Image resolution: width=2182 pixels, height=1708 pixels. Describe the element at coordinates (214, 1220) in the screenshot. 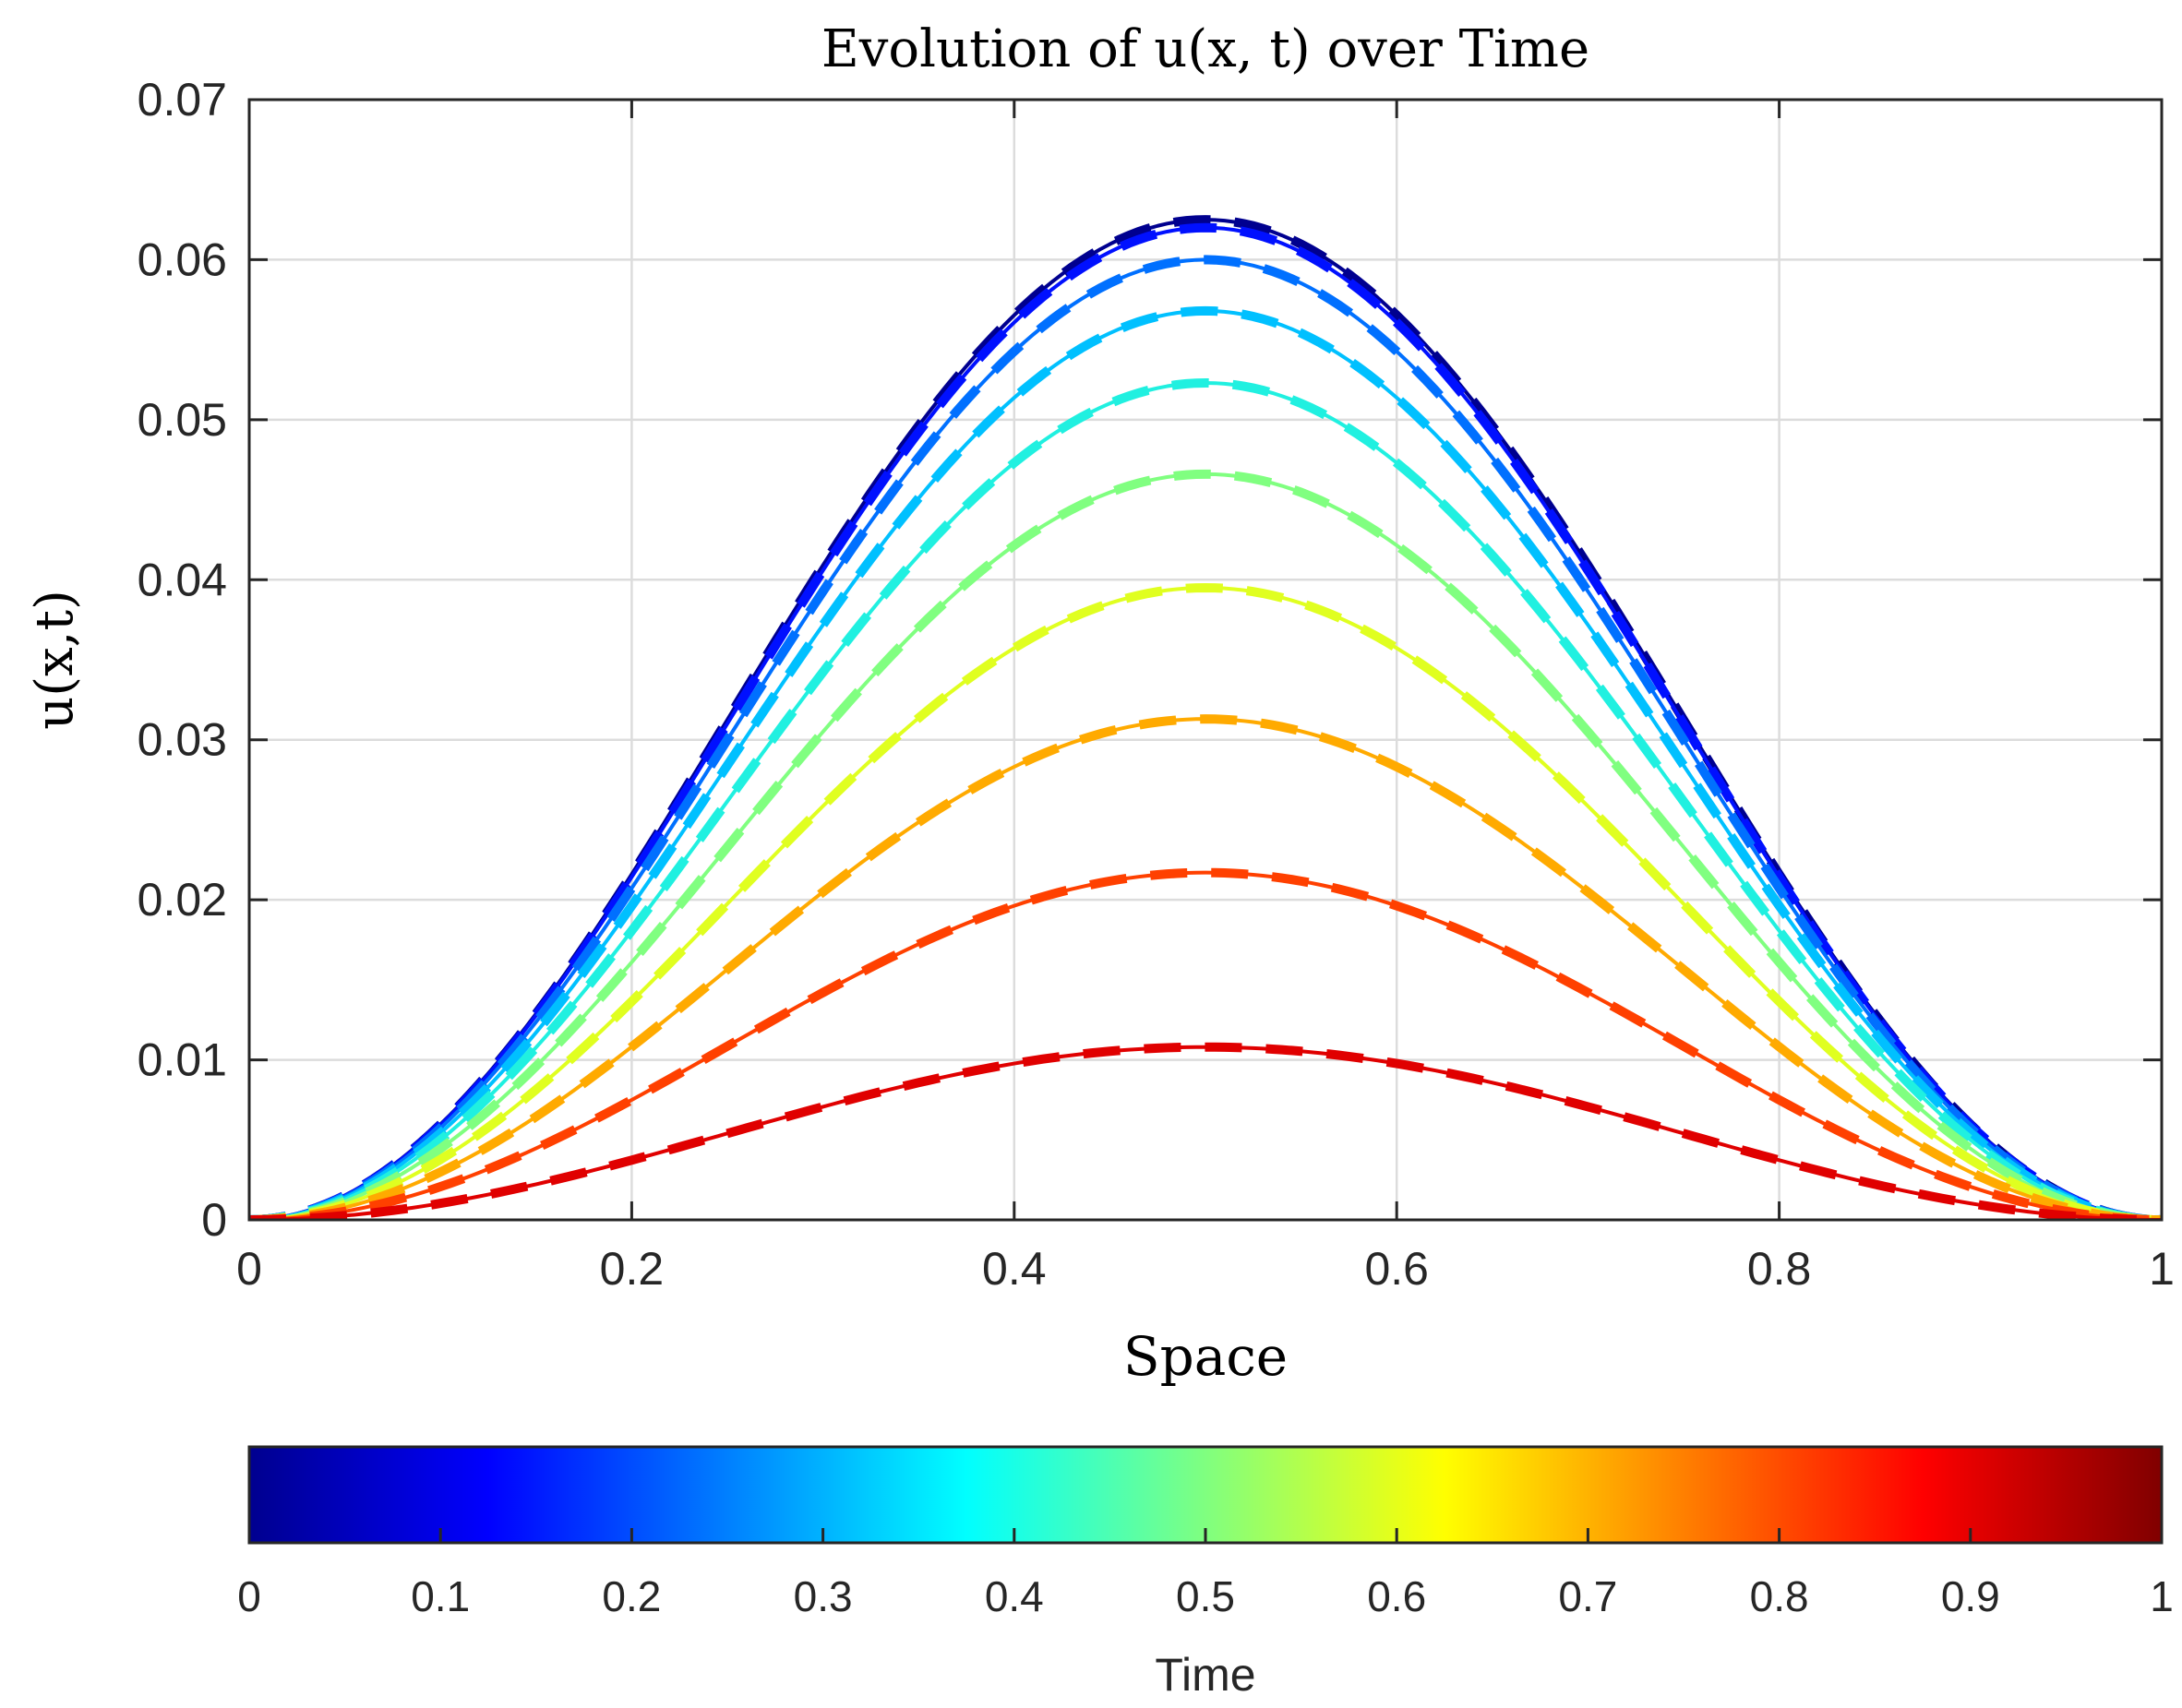

I see `y-tick-label: 0` at that location.